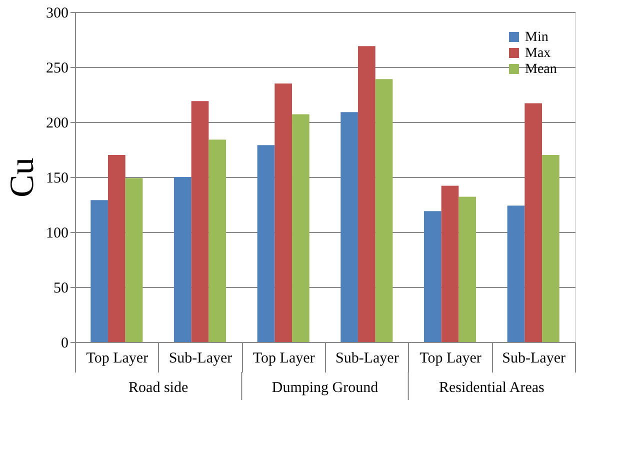 The height and width of the screenshot is (460, 629). Describe the element at coordinates (57, 14) in the screenshot. I see `y-tick-label: 300` at that location.